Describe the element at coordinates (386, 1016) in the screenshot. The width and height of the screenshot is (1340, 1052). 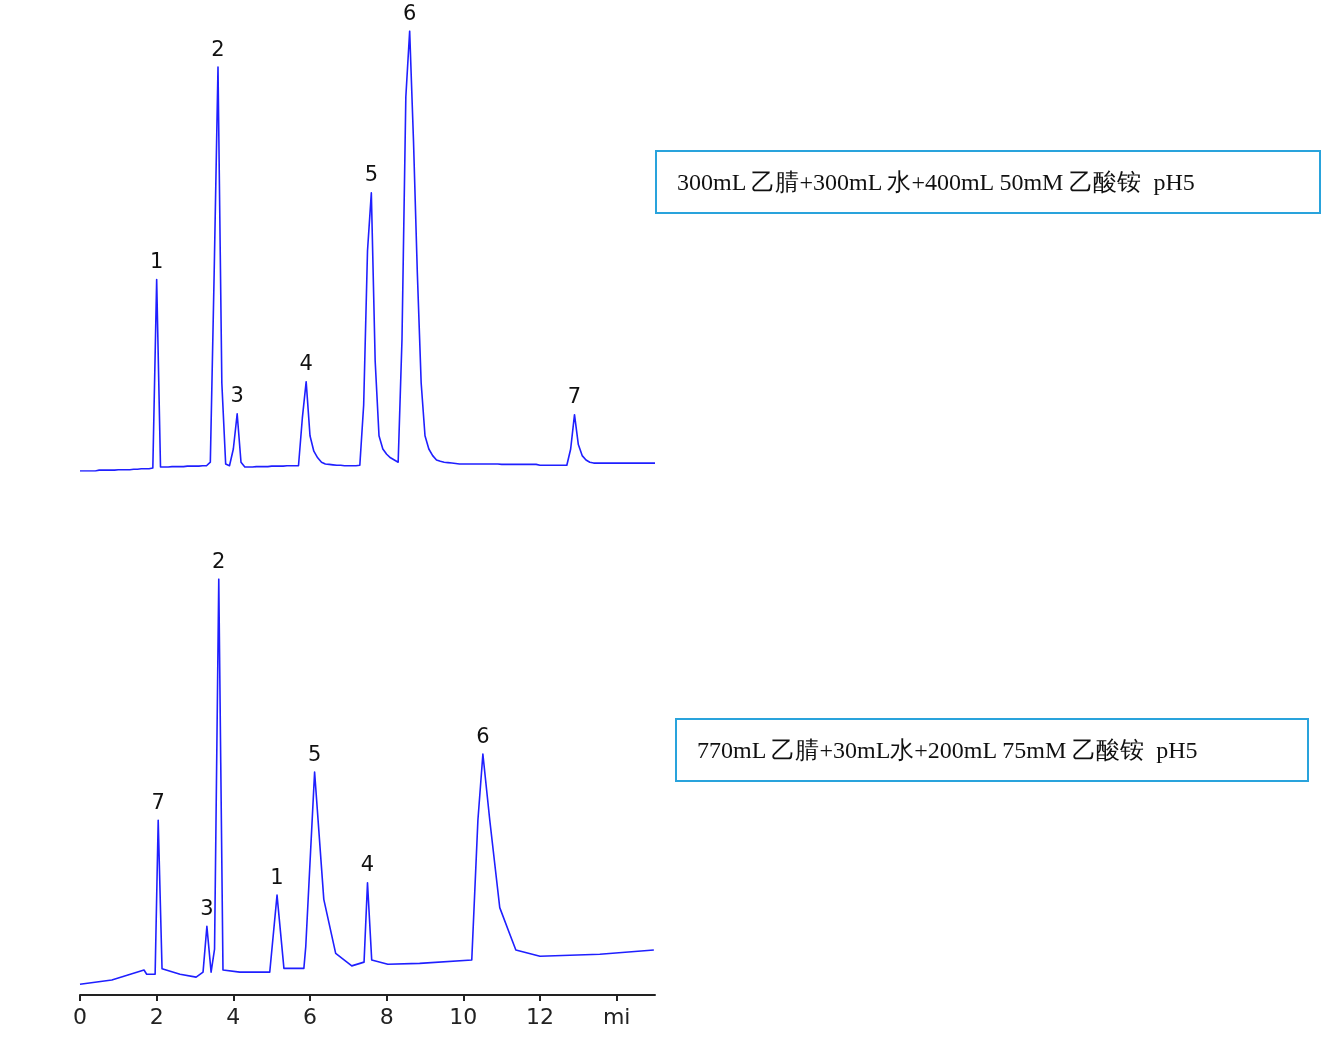
I see `x-tick-label: 8` at that location.